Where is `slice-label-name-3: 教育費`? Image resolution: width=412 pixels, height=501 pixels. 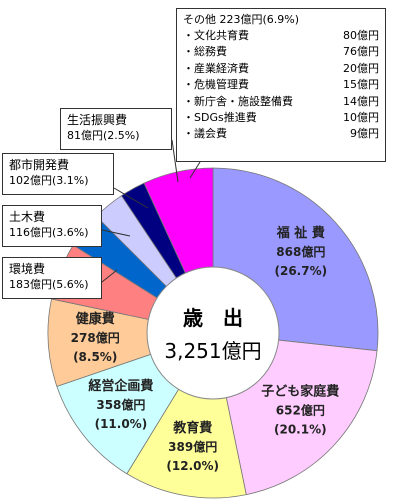
slice-label-name-3: 教育費 is located at coordinates (192, 428).